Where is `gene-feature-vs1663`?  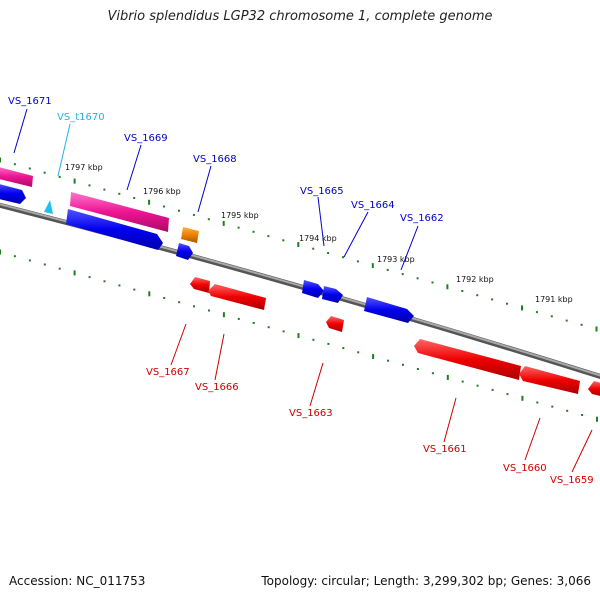 gene-feature-vs1663 is located at coordinates (335, 324).